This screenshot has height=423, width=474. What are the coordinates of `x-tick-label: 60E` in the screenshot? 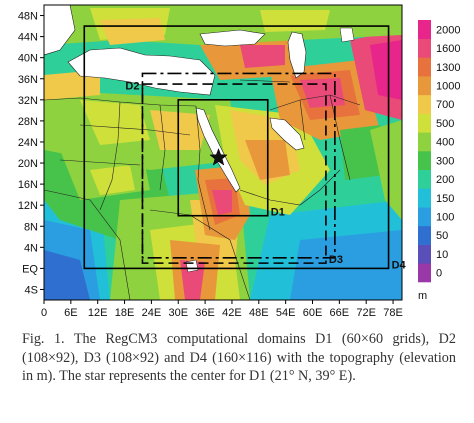 It's located at (313, 312).